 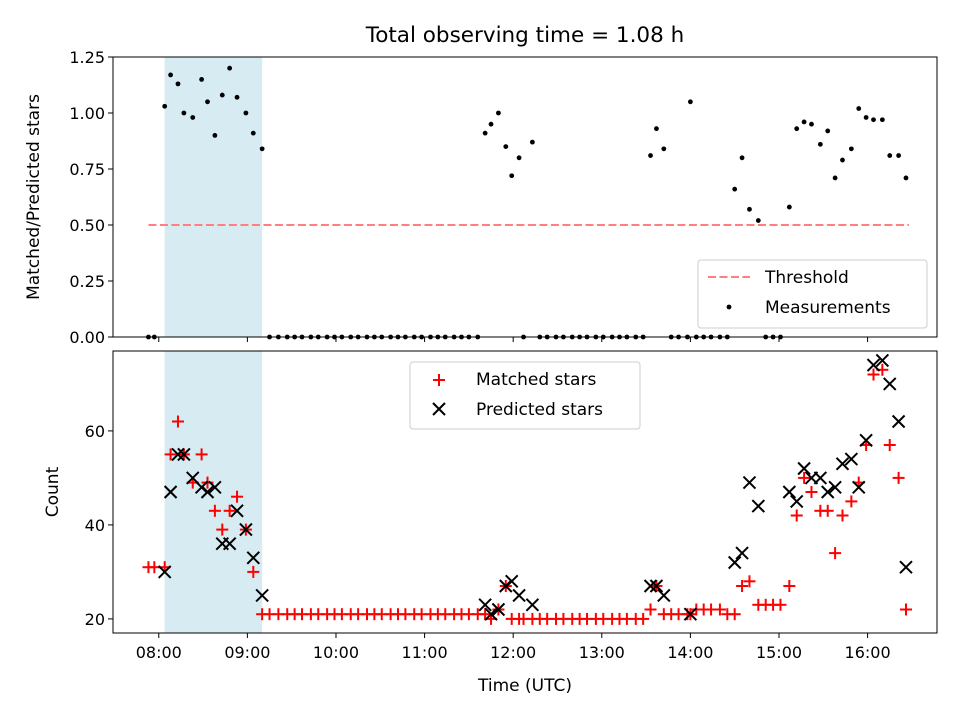 I want to click on matched-legend-label: Matched stars, so click(x=536, y=380).